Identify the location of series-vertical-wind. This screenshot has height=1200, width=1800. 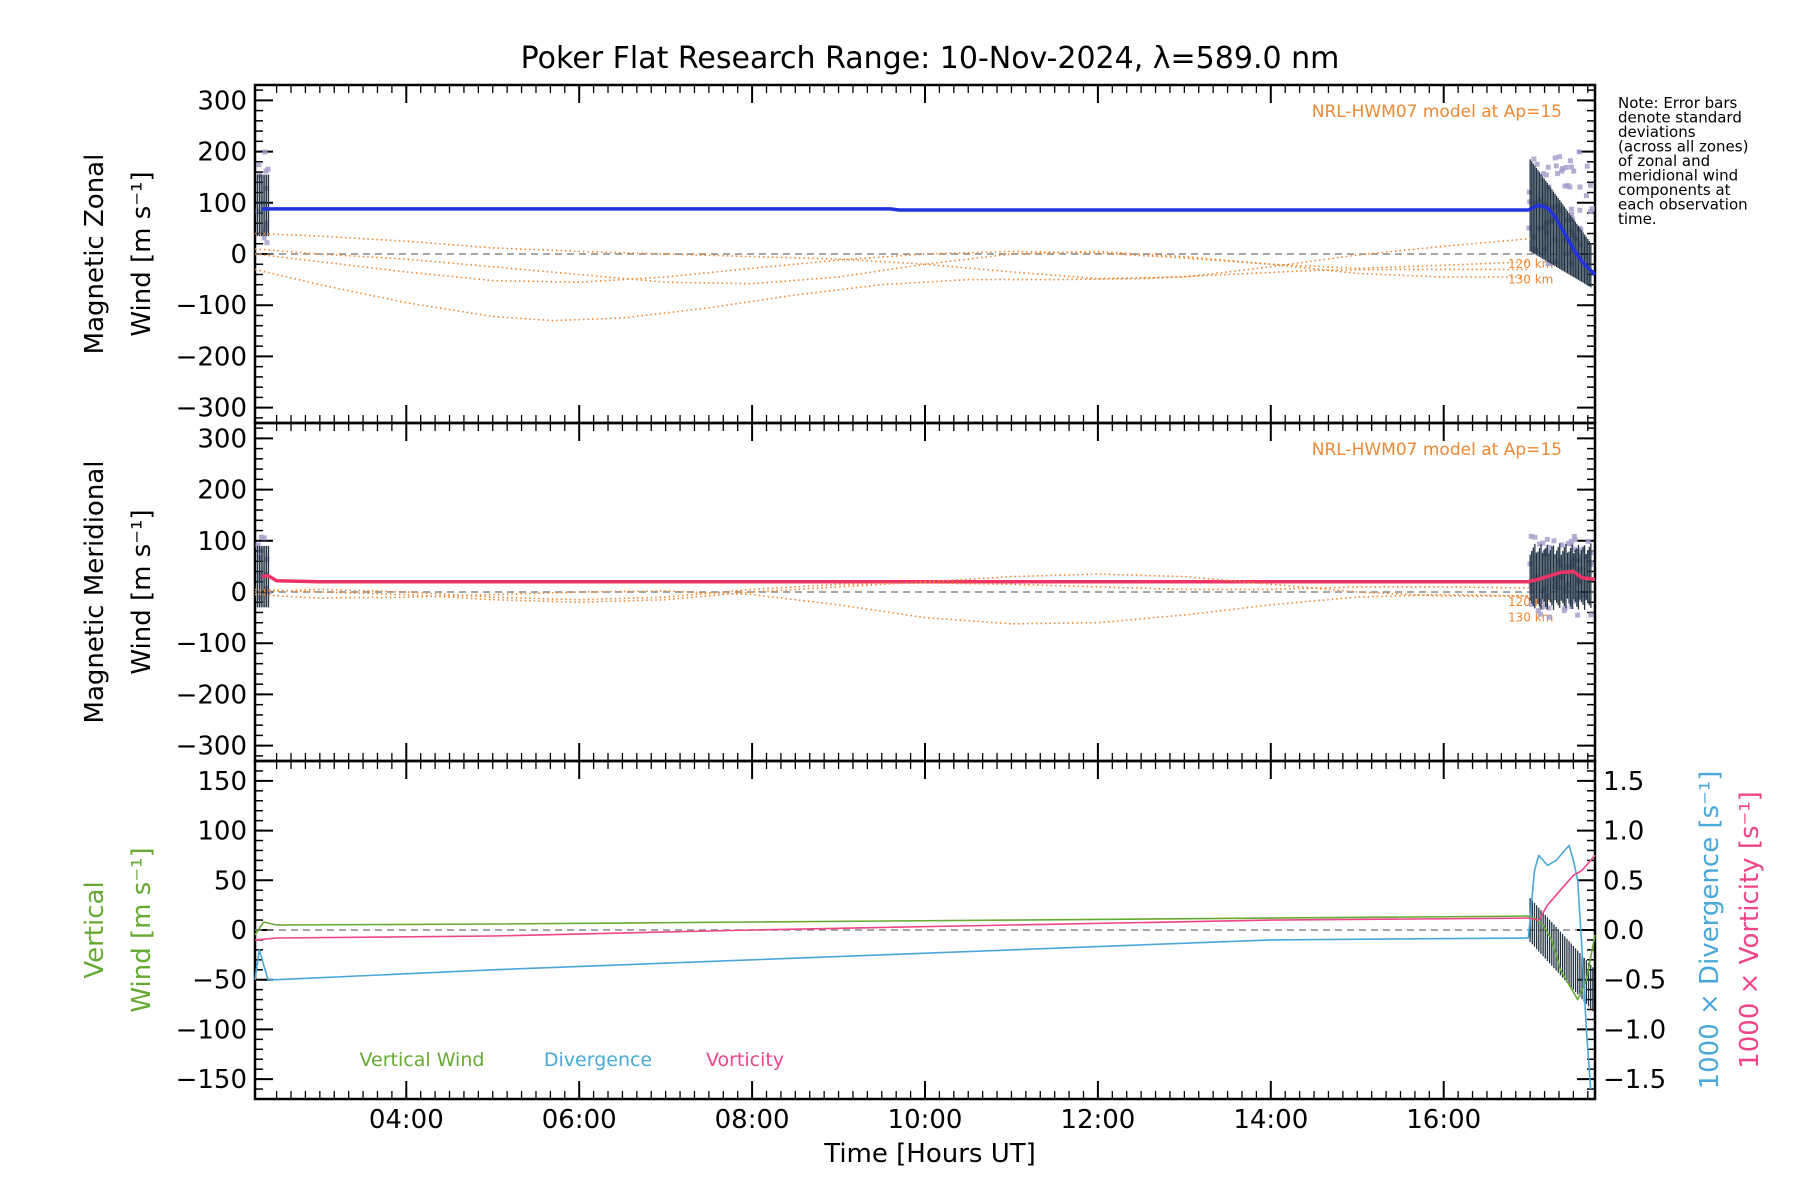
(925, 958).